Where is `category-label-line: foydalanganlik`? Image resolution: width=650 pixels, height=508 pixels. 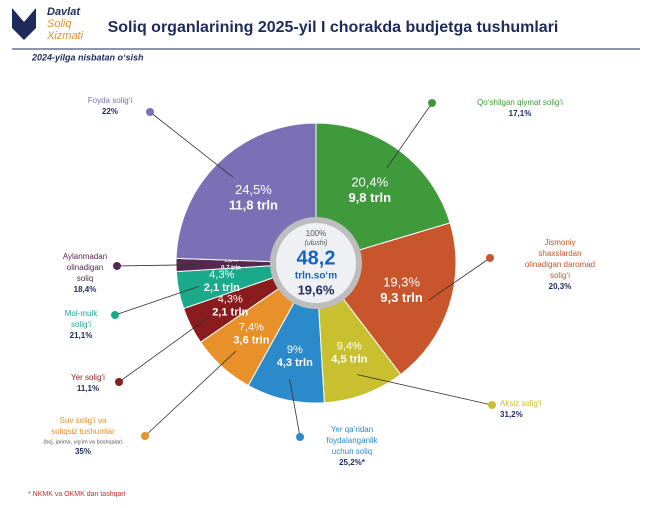 category-label-line: foydalanganlik is located at coordinates (352, 440).